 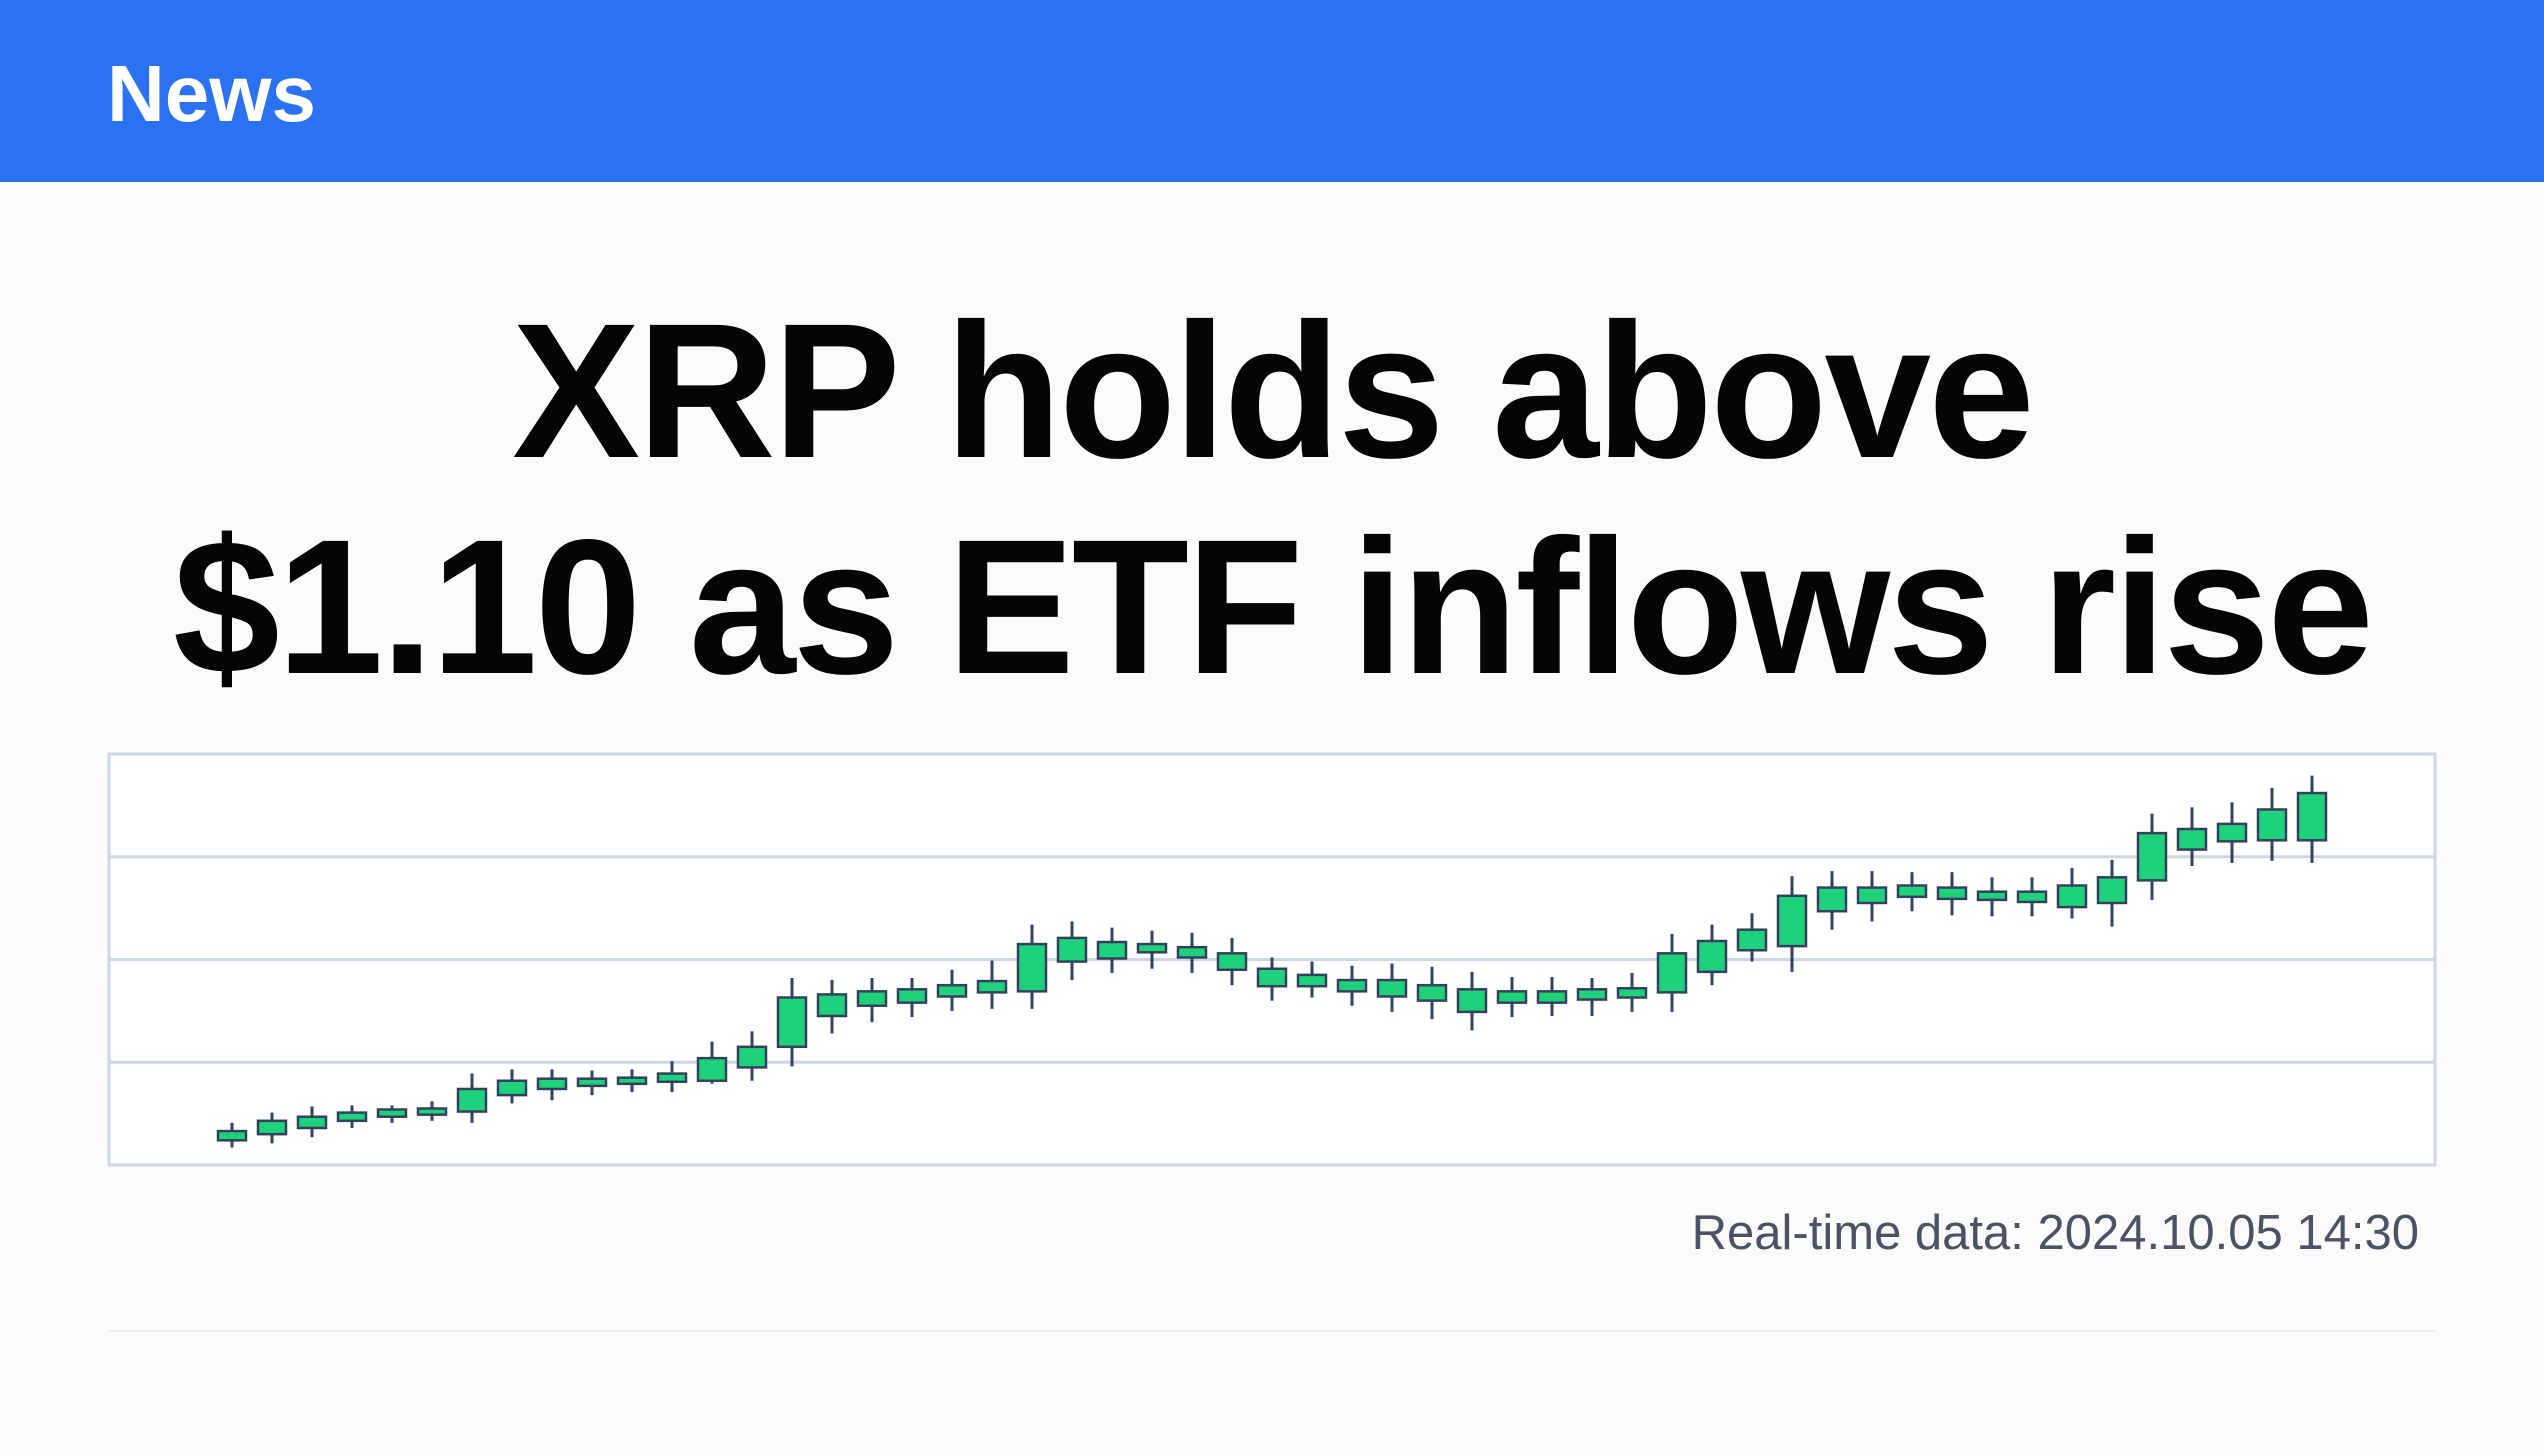 What do you see at coordinates (211, 93) in the screenshot?
I see `section-label: News` at bounding box center [211, 93].